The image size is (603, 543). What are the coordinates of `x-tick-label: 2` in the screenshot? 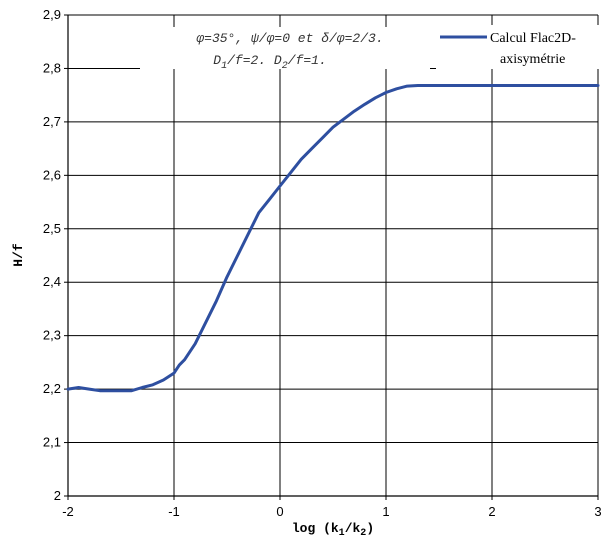 It's located at (491, 511).